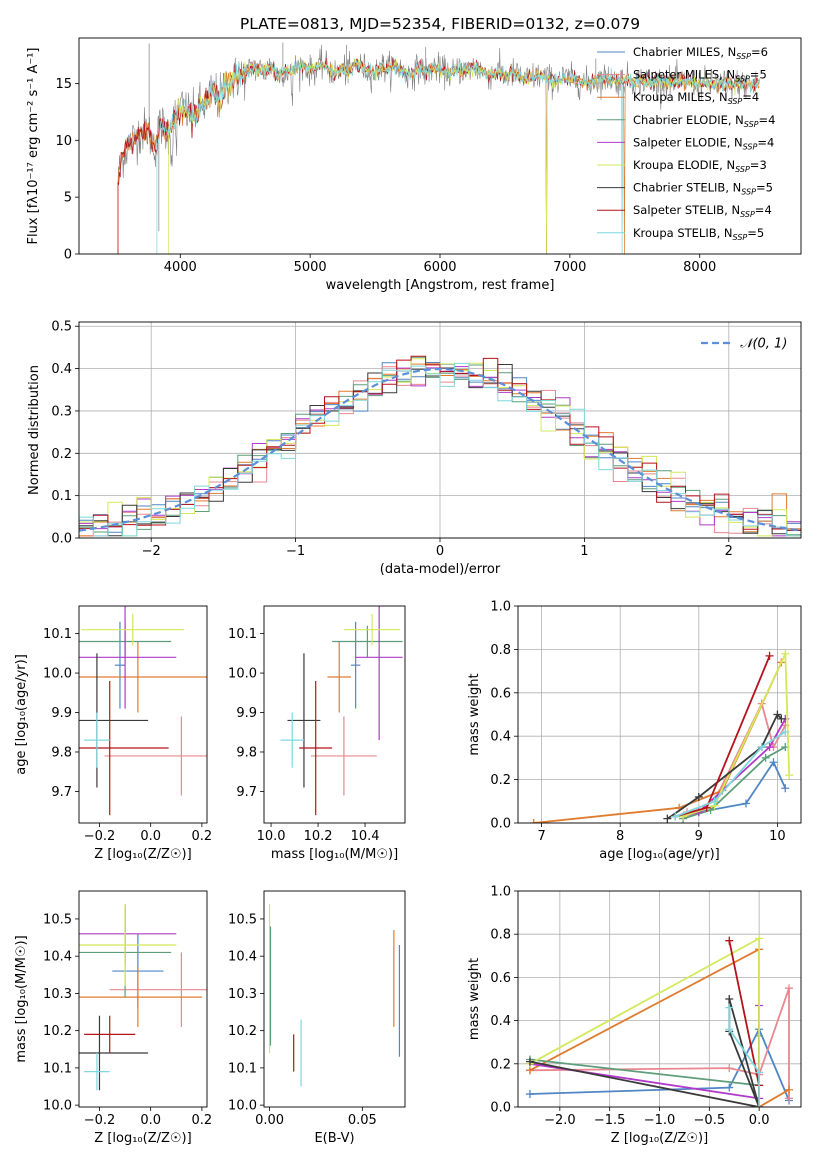  I want to click on weight-series-kroupa-elodie, so click(736, 735).